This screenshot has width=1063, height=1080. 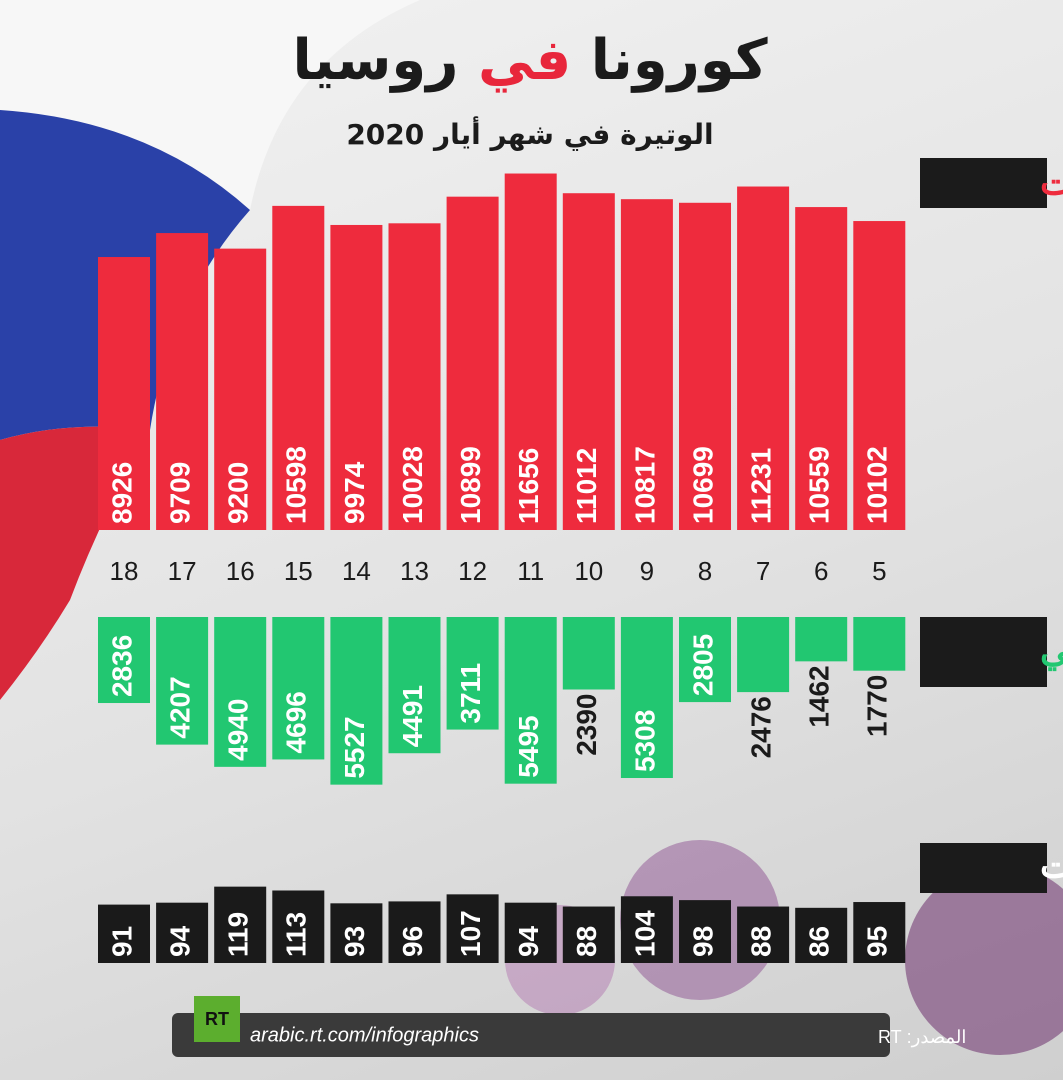 I want to click on x-tick-label: 16, so click(x=240, y=571).